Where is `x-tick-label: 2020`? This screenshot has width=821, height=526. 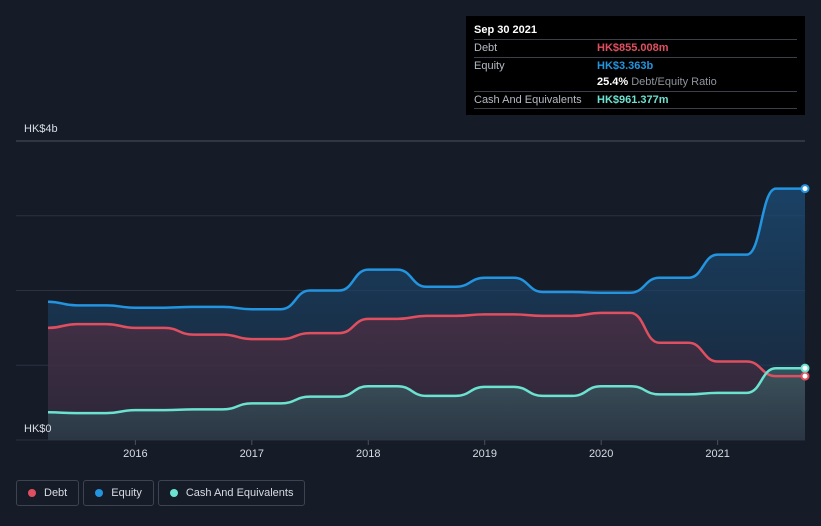 x-tick-label: 2020 is located at coordinates (601, 454).